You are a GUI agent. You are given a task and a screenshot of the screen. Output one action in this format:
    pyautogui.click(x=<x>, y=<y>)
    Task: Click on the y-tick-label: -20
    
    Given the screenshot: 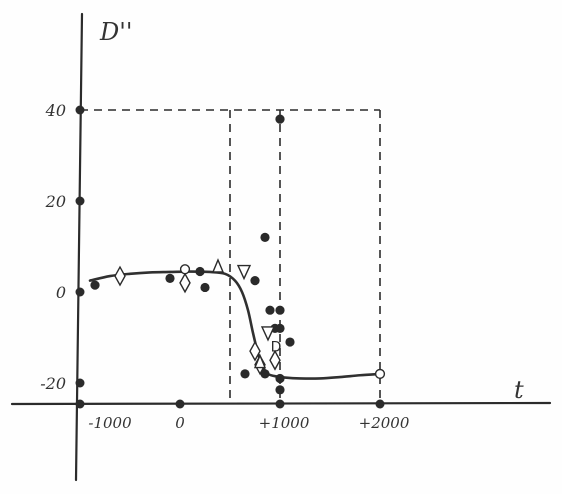 What is the action you would take?
    pyautogui.click(x=53, y=383)
    